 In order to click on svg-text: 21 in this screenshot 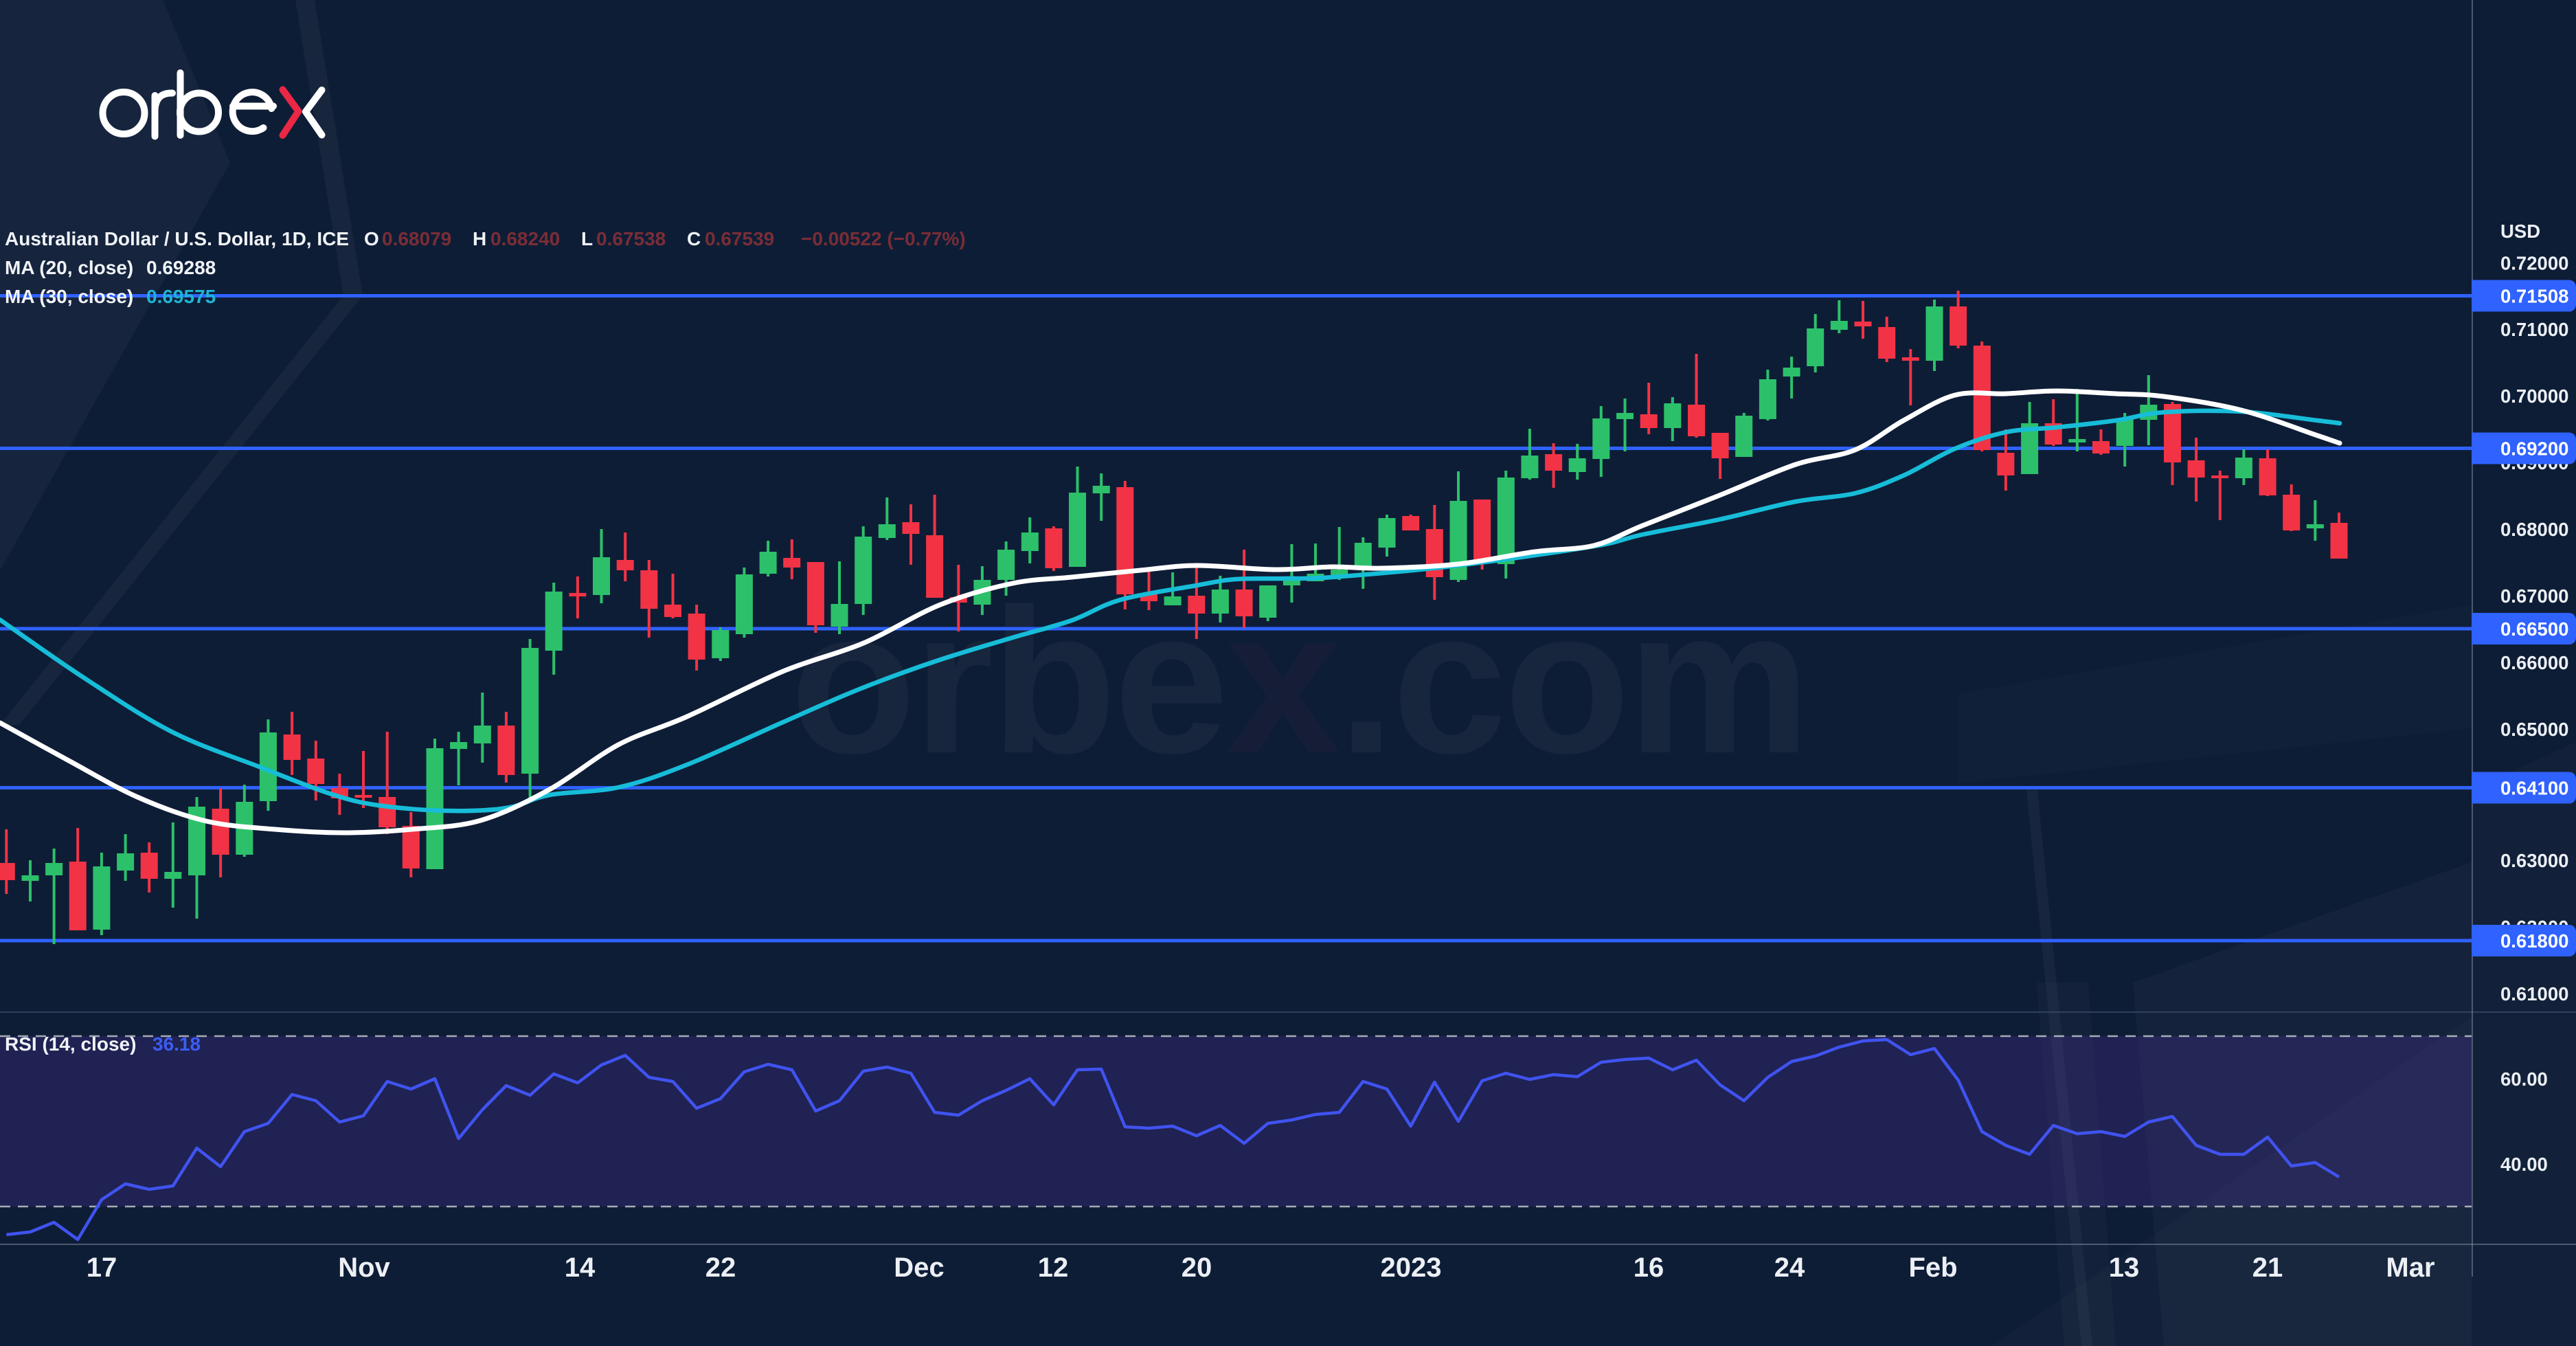, I will do `click(2267, 1268)`.